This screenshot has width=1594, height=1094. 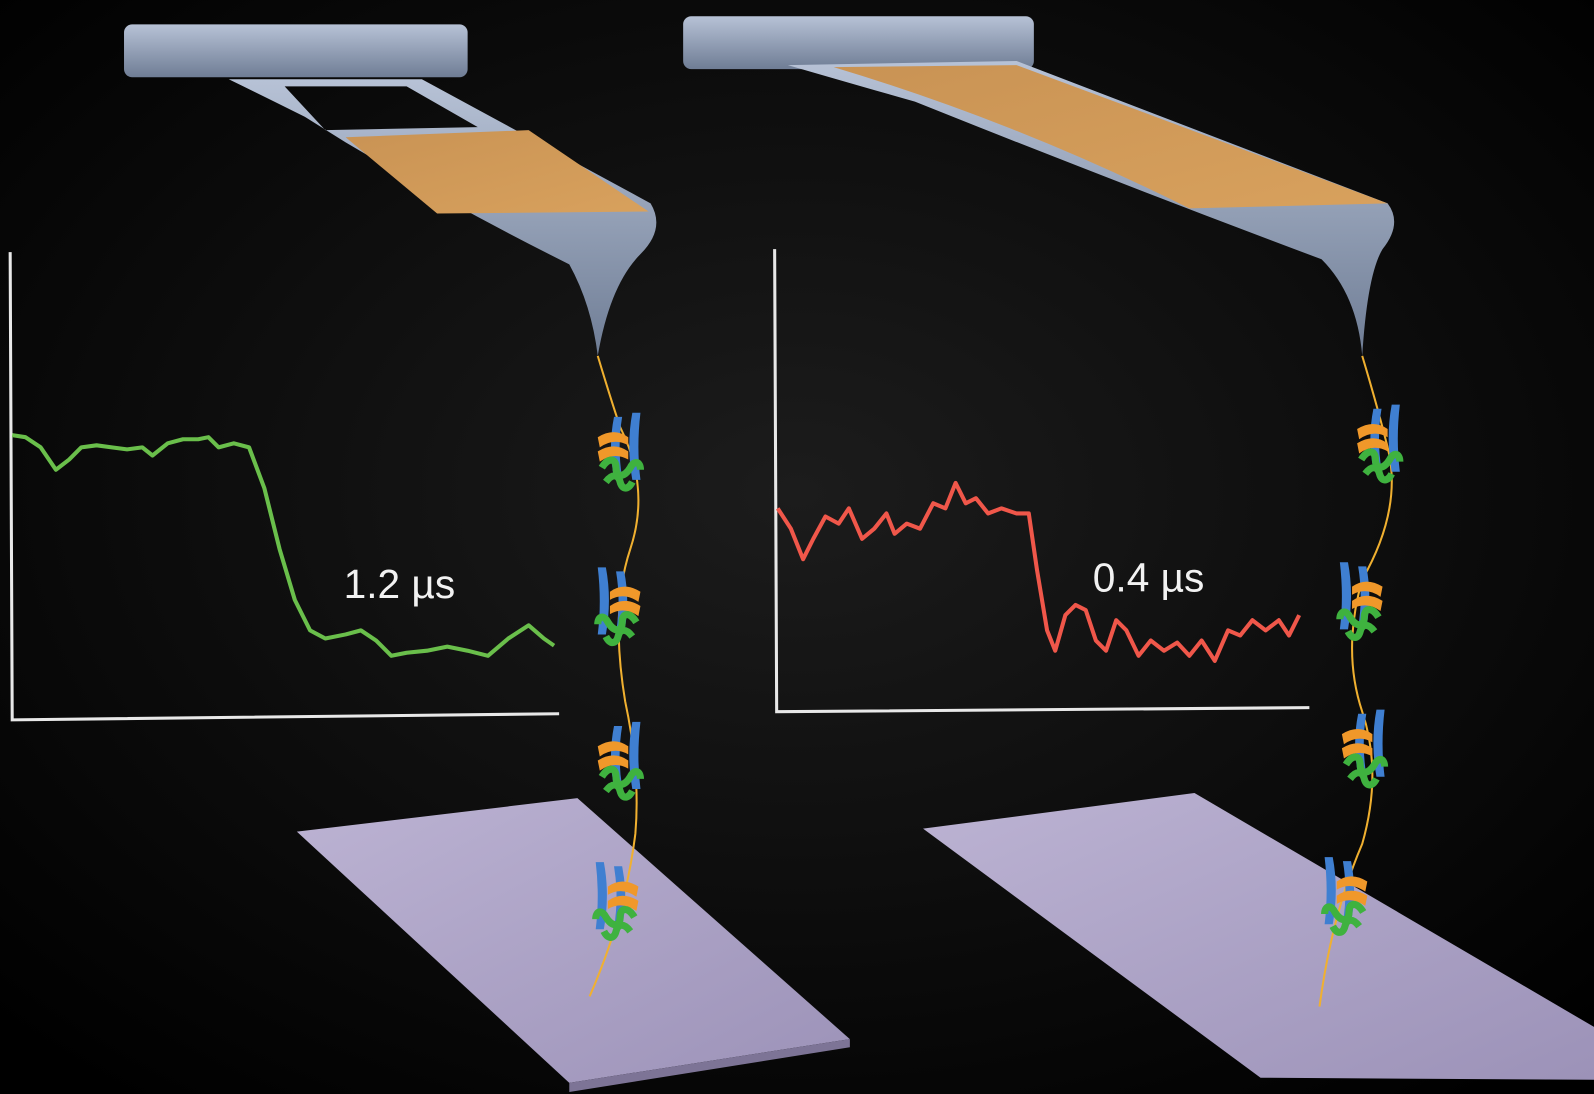 What do you see at coordinates (1149, 578) in the screenshot?
I see `dwell-time-label: 0.4 µs` at bounding box center [1149, 578].